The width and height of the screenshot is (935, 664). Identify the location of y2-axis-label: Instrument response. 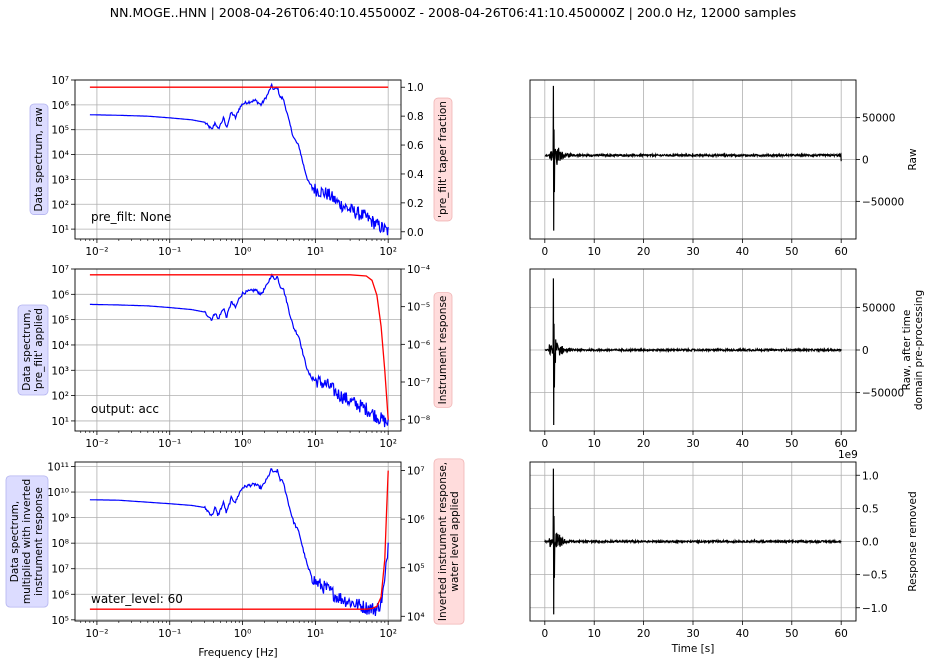
(443, 350).